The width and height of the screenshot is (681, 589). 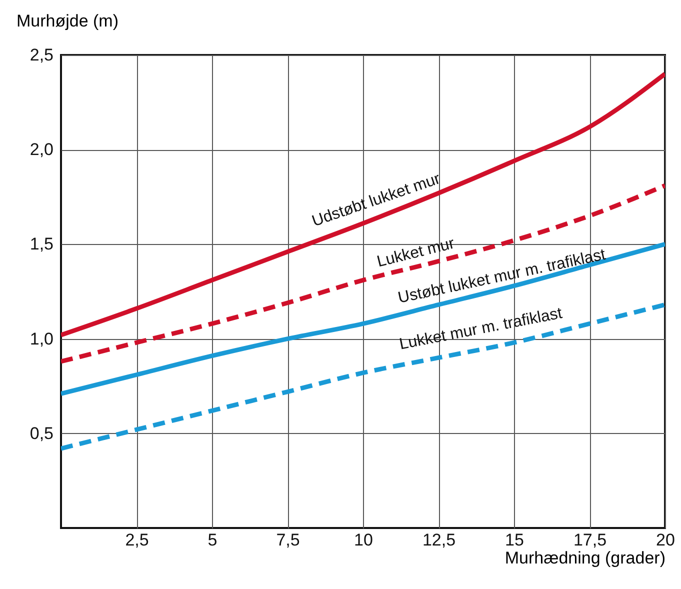 What do you see at coordinates (481, 329) in the screenshot?
I see `text: Lukket mur m. trafiklast` at bounding box center [481, 329].